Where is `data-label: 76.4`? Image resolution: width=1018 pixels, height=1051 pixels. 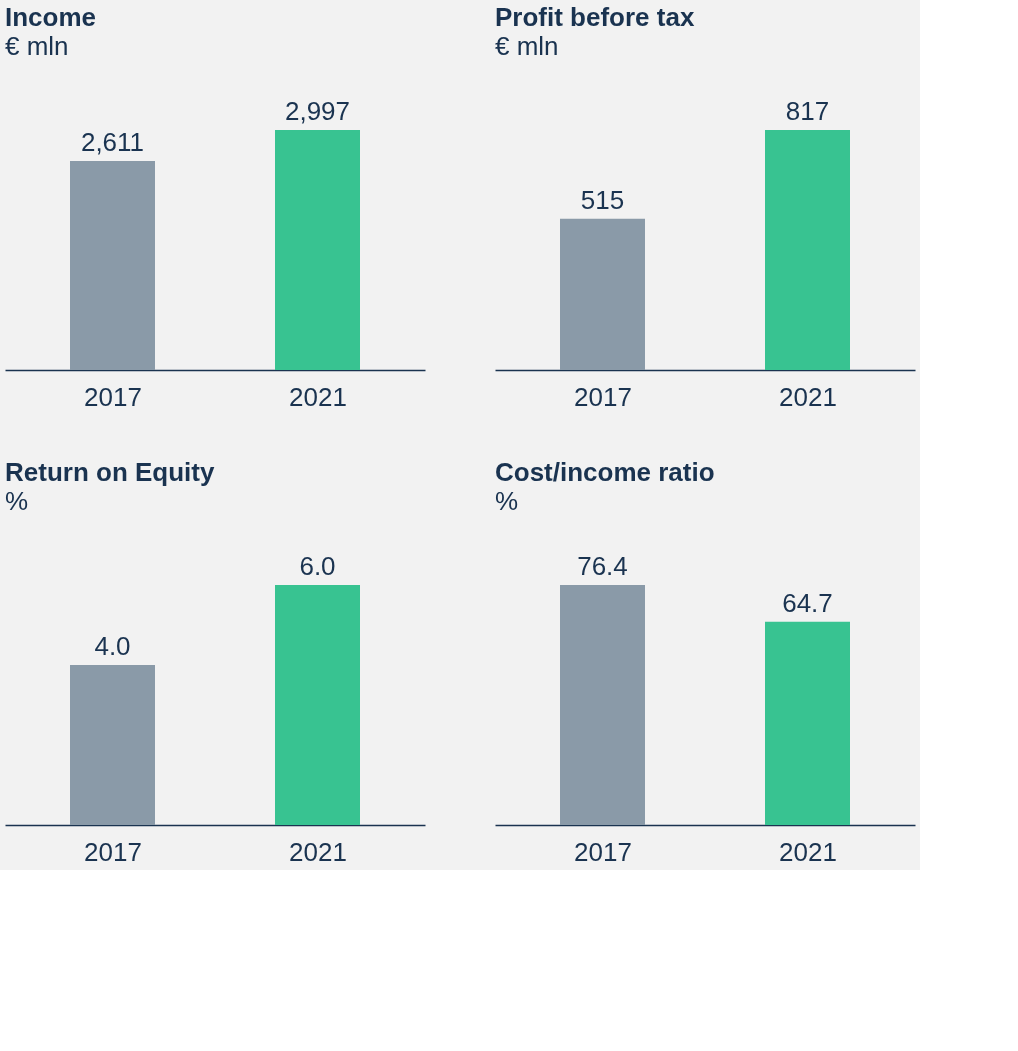 data-label: 76.4 is located at coordinates (602, 566).